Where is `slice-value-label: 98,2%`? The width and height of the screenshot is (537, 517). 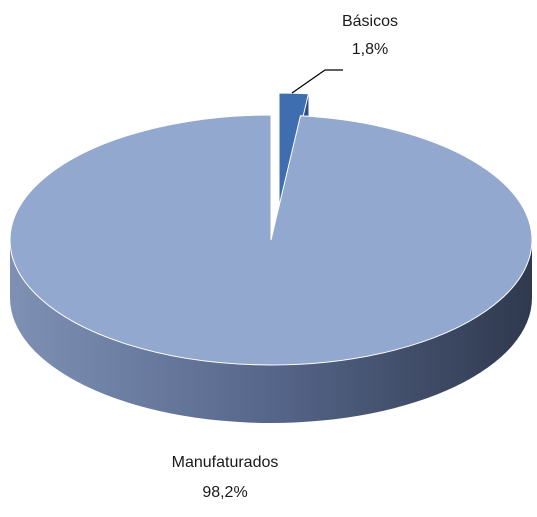
slice-value-label: 98,2% is located at coordinates (224, 492).